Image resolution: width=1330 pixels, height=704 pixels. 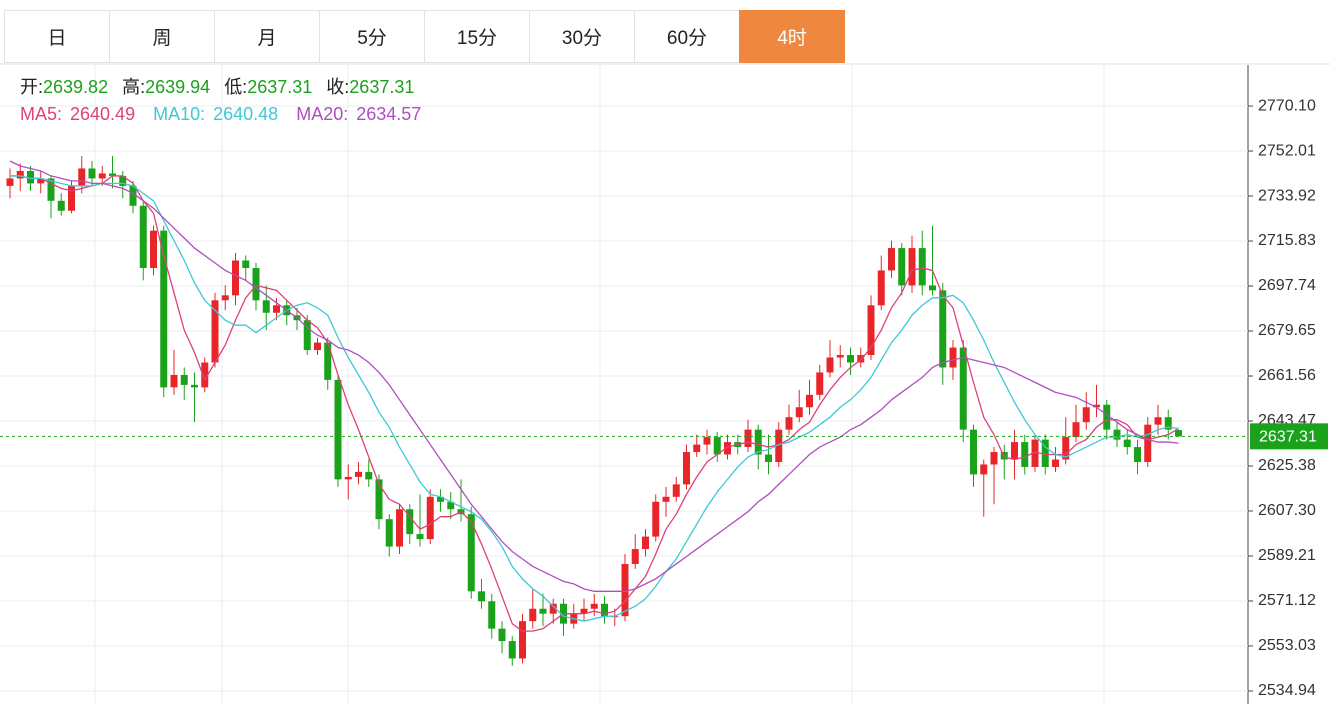 What do you see at coordinates (177, 87) in the screenshot?
I see `ohlc-value: 2639.94` at bounding box center [177, 87].